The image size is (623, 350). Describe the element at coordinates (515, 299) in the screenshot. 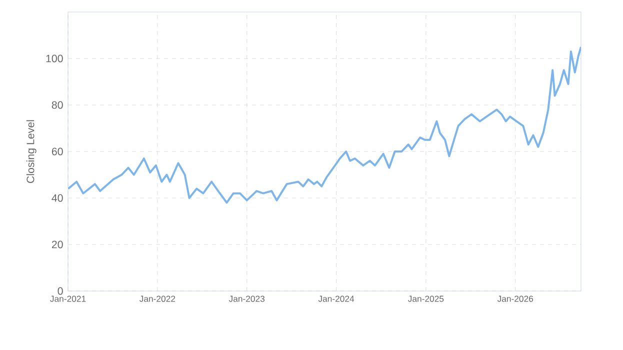

I see `x-tick-label: Jan-2026` at that location.